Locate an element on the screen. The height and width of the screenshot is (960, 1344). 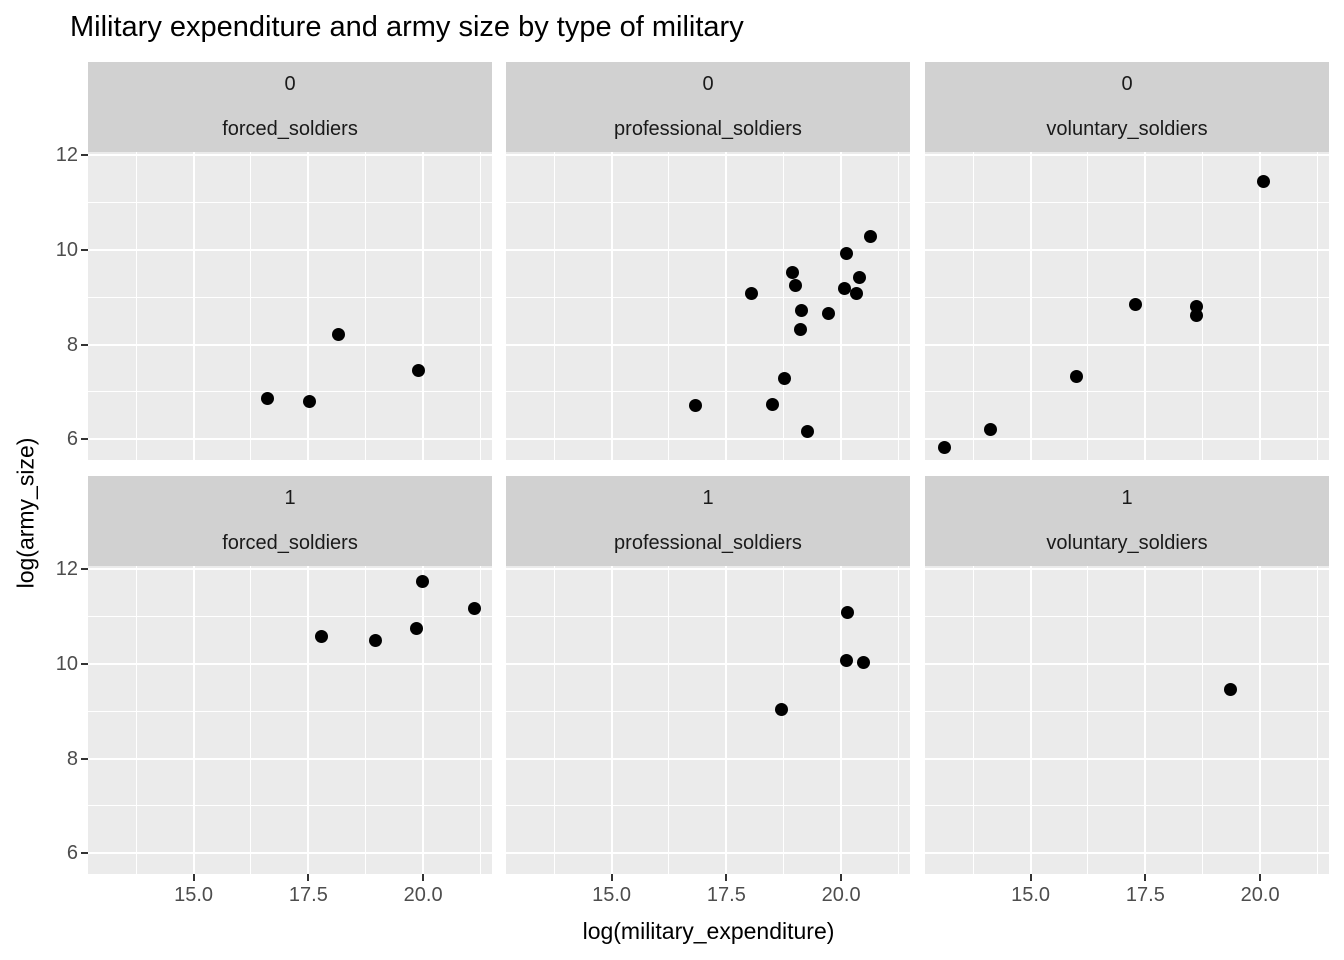
facet-strip-col-half: professional_soldiers is located at coordinates (708, 543).